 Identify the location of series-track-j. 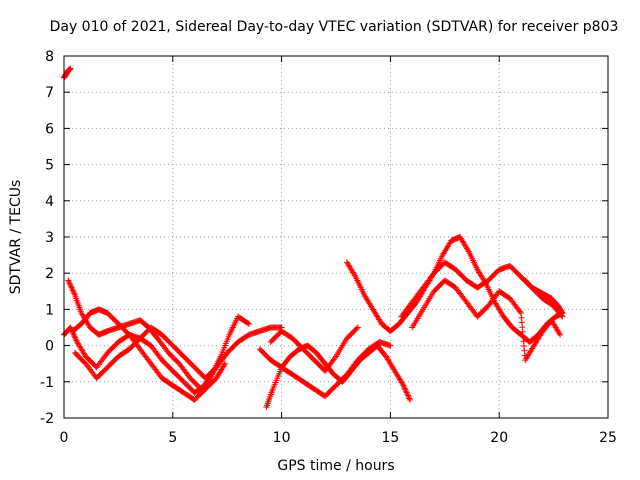
(486, 320).